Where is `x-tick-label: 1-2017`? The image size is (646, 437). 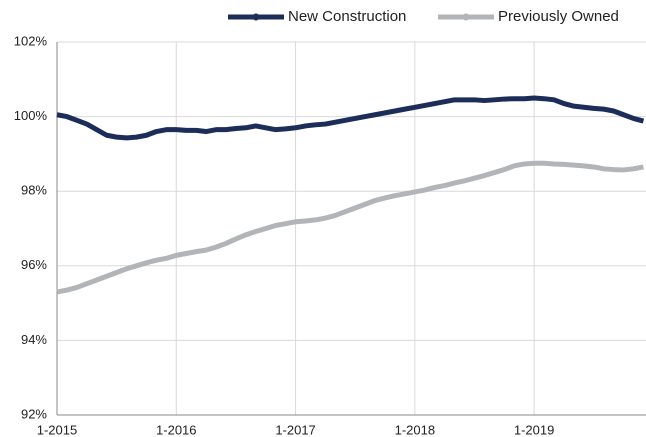 x-tick-label: 1-2017 is located at coordinates (295, 429).